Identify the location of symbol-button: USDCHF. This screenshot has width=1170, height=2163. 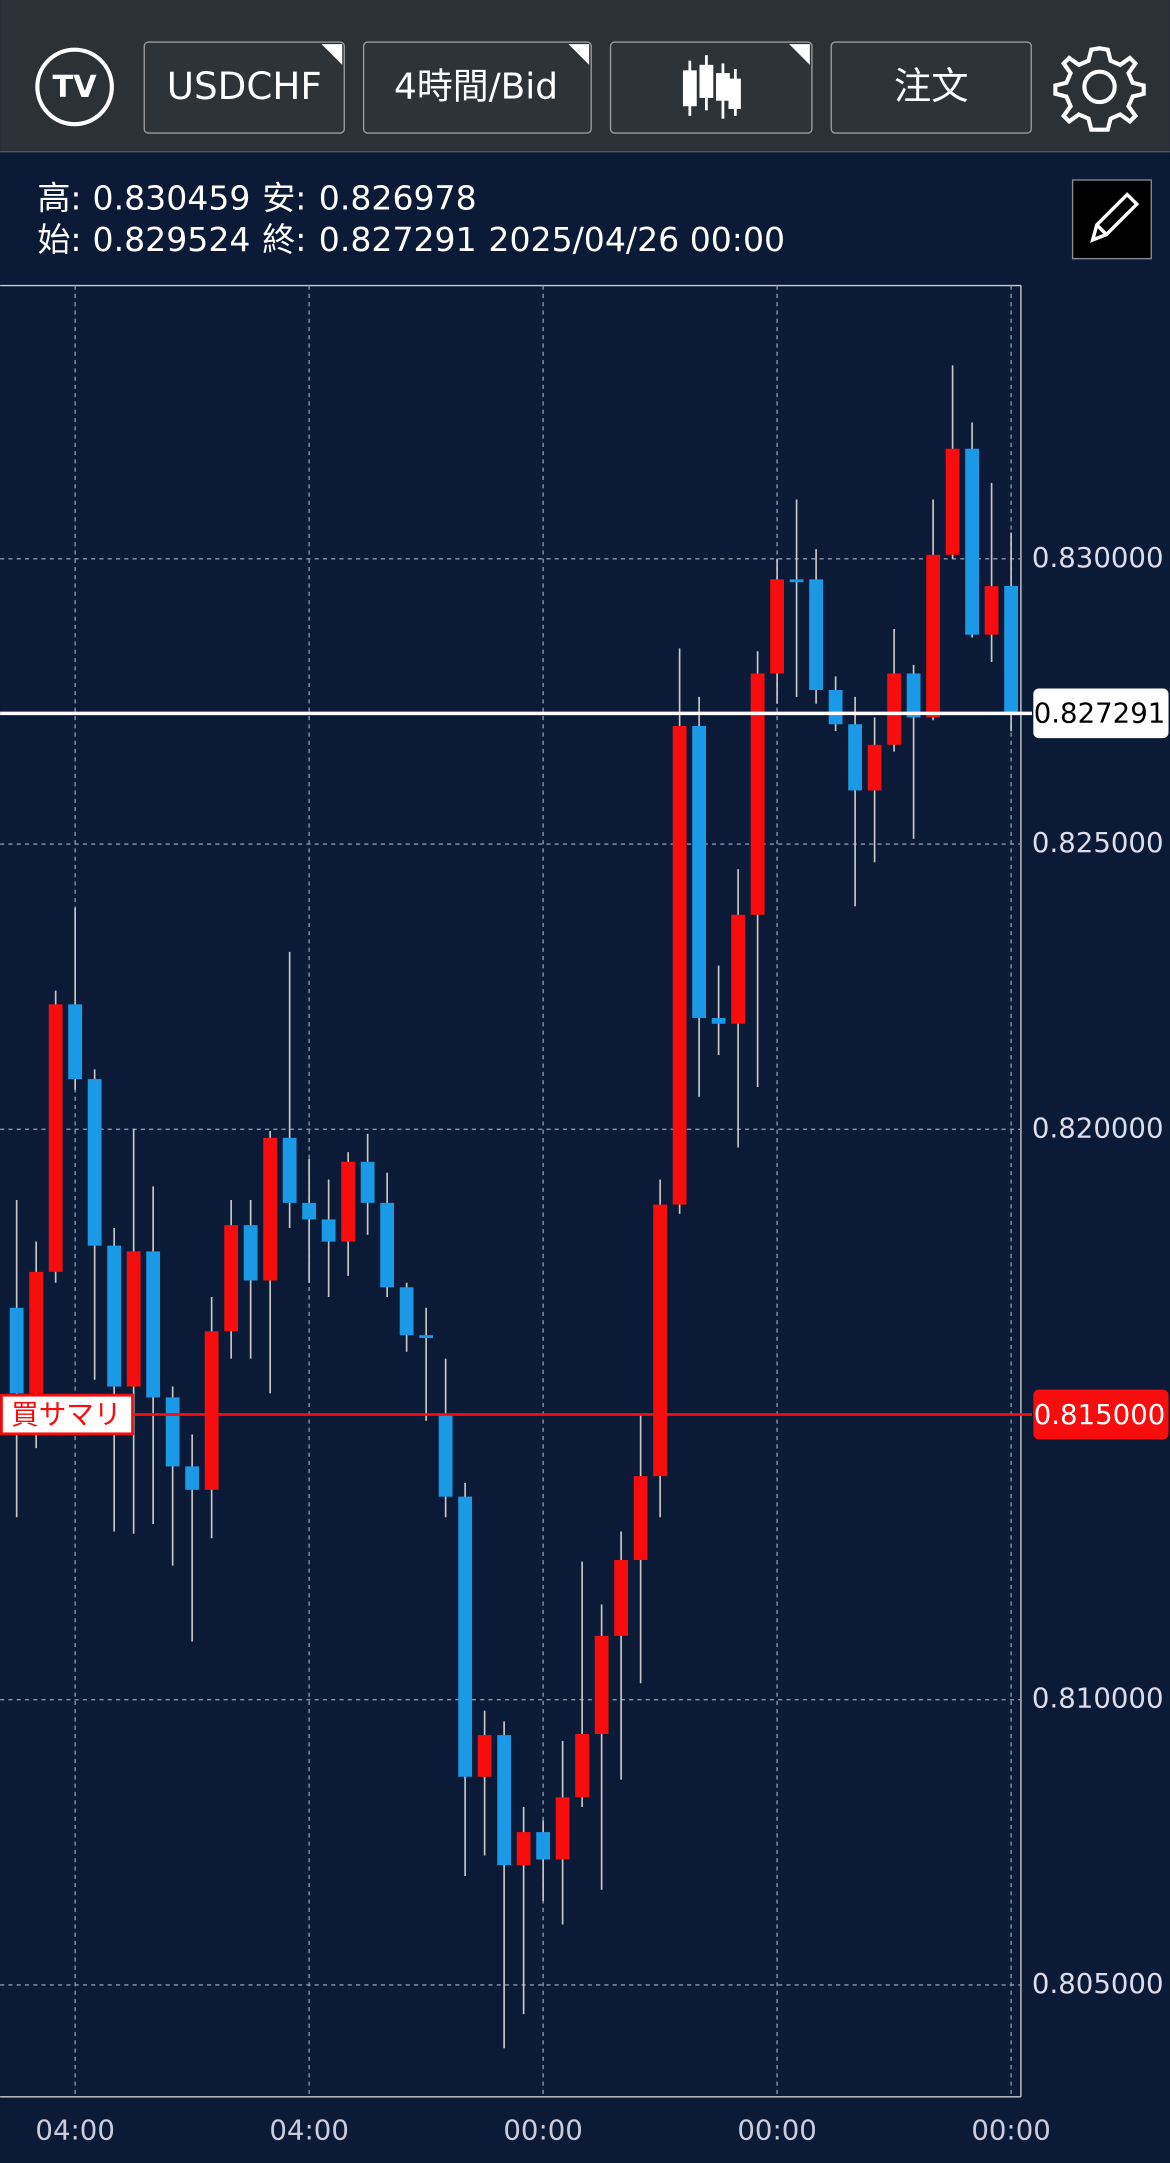
(244, 87).